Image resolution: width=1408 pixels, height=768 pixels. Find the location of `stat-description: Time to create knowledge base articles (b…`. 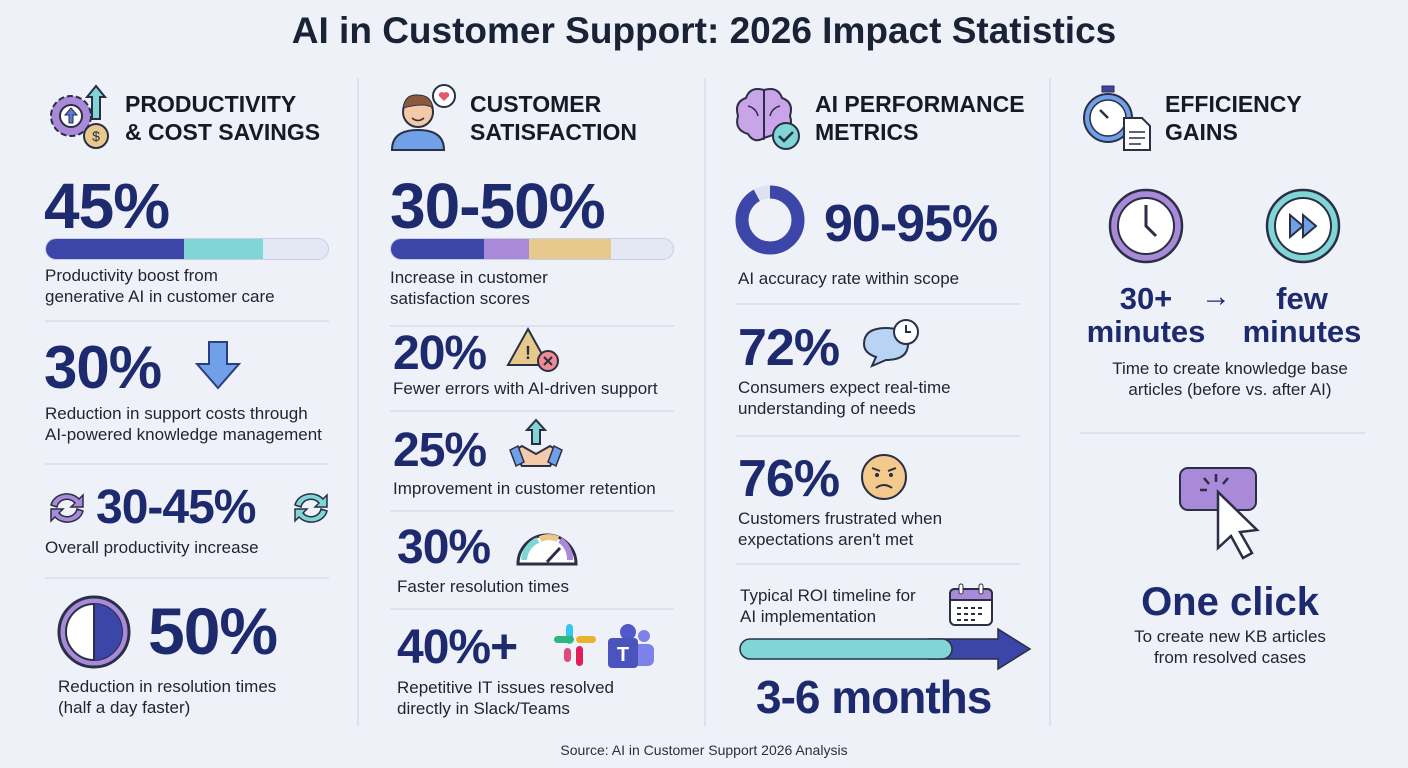

stat-description: Time to create knowledge base articles (b… is located at coordinates (1230, 379).